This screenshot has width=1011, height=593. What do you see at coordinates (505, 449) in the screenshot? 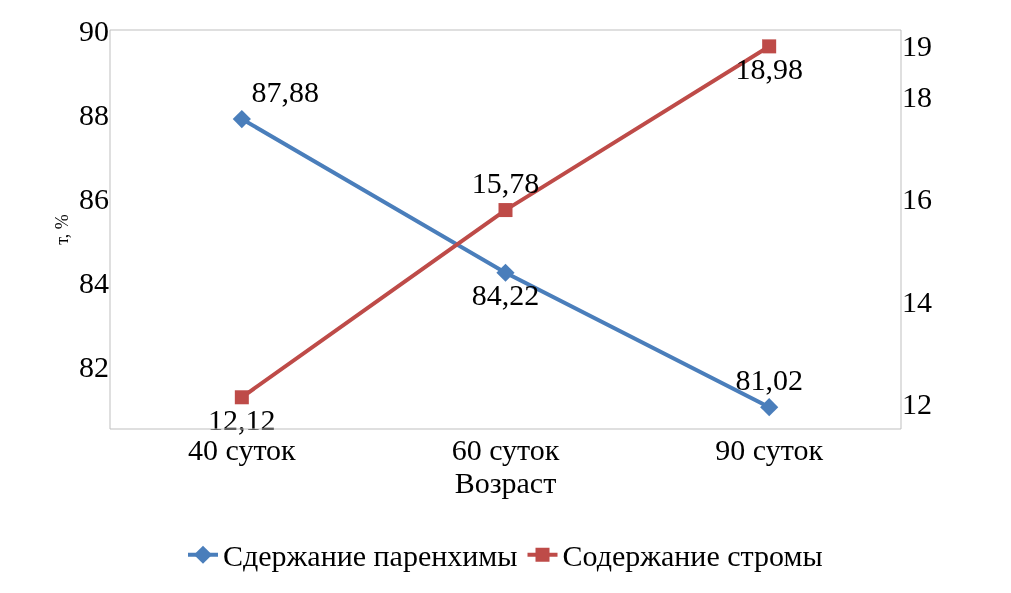
I see `x-tick-label: 60 суток` at bounding box center [505, 449].